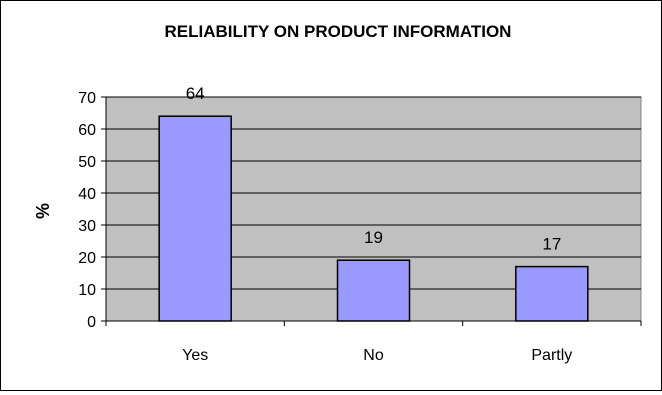 Image resolution: width=662 pixels, height=395 pixels. What do you see at coordinates (87, 130) in the screenshot?
I see `y-tick-label: 60` at bounding box center [87, 130].